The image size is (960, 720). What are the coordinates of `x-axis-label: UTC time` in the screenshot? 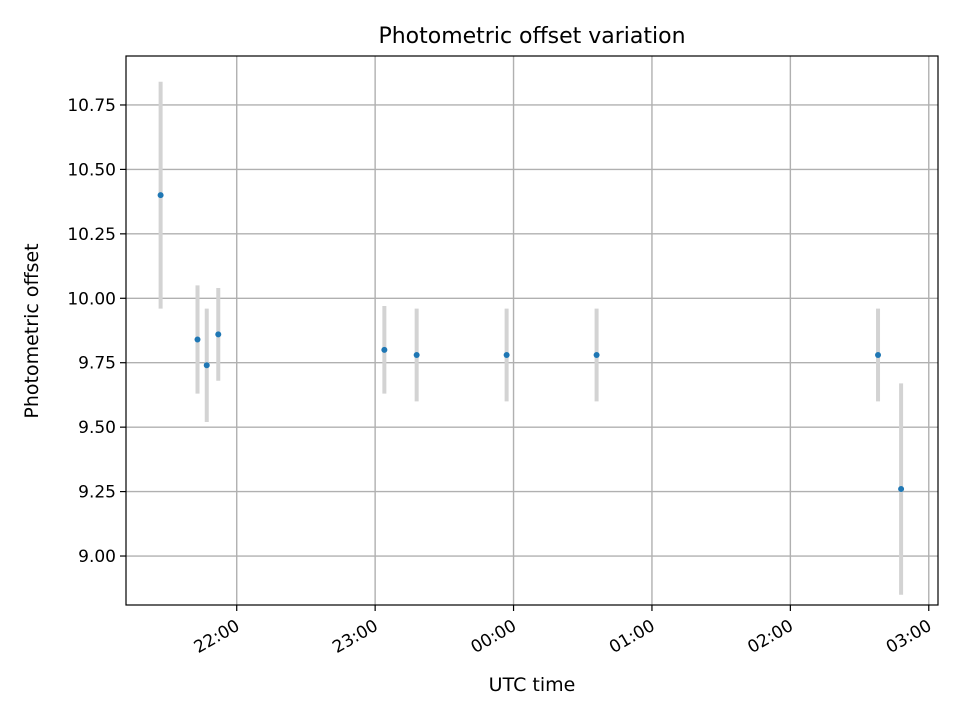 It's located at (532, 685).